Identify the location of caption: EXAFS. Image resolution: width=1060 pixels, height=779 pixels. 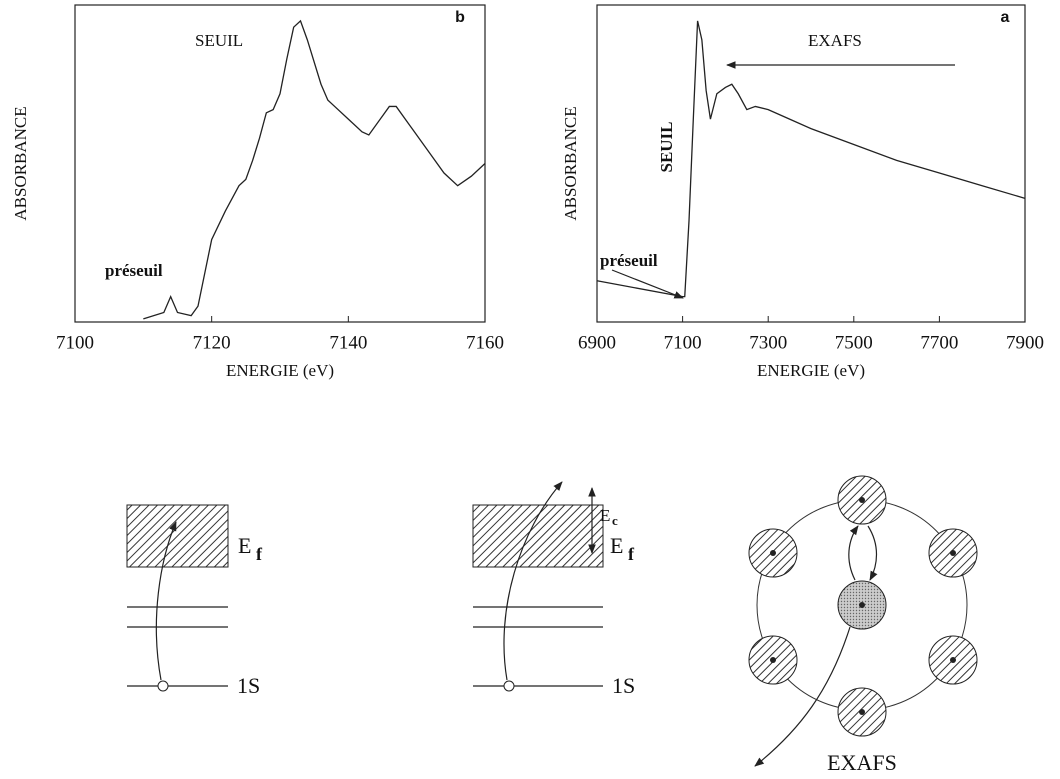
(862, 762).